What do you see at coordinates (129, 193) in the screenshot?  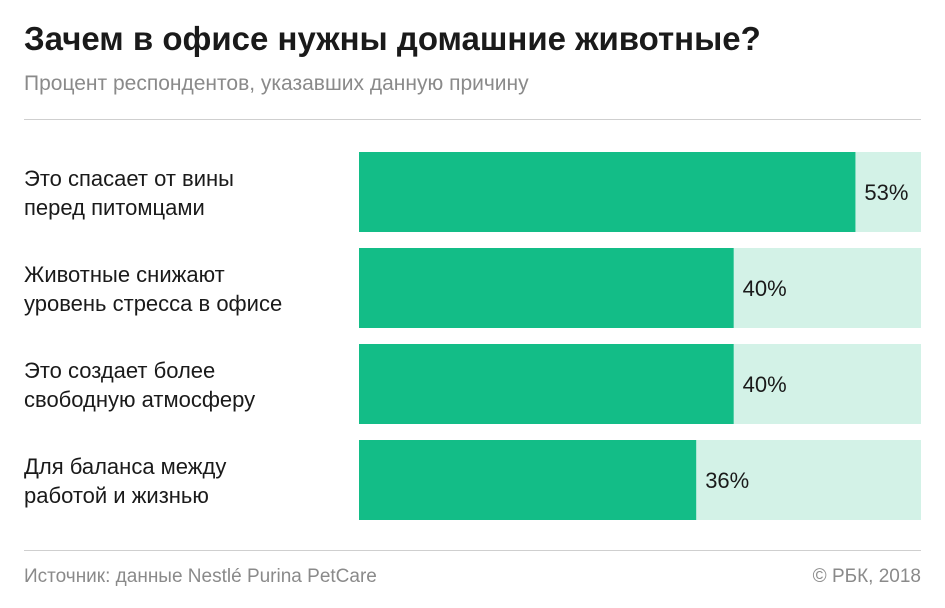 I see `category-label: Это спасает от вины перед питомцами` at bounding box center [129, 193].